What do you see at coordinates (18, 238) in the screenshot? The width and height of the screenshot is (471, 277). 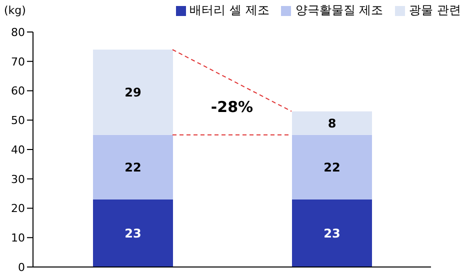 I see `y-tick-label: 10` at bounding box center [18, 238].